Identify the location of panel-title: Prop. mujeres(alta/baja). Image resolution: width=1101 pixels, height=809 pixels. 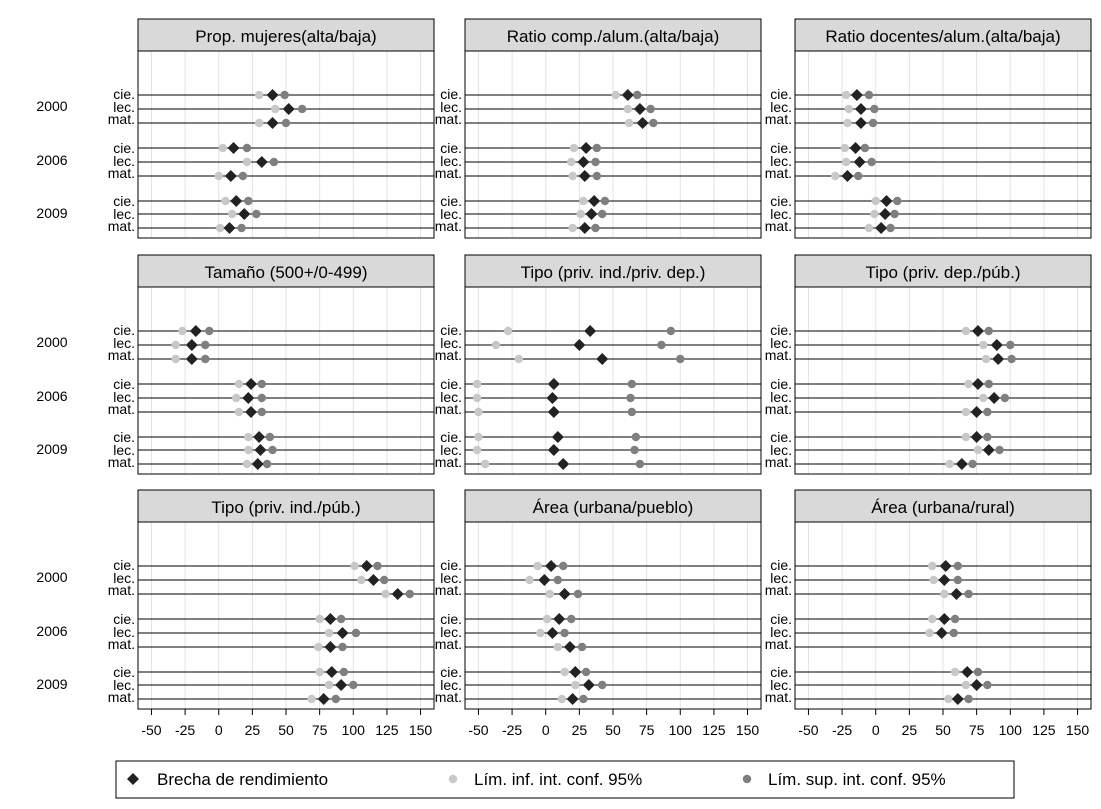
(285, 36).